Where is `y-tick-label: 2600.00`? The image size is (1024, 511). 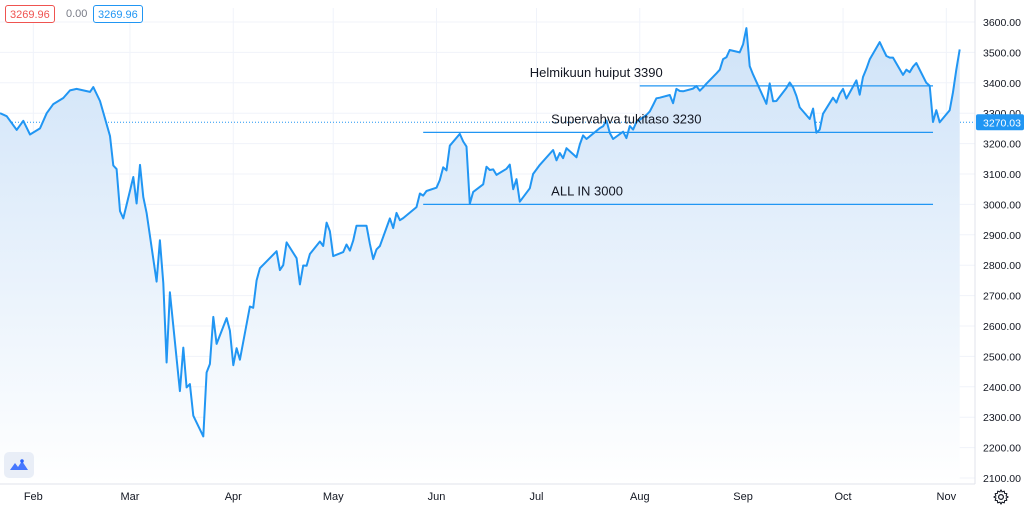
y-tick-label: 2600.00 is located at coordinates (1002, 327).